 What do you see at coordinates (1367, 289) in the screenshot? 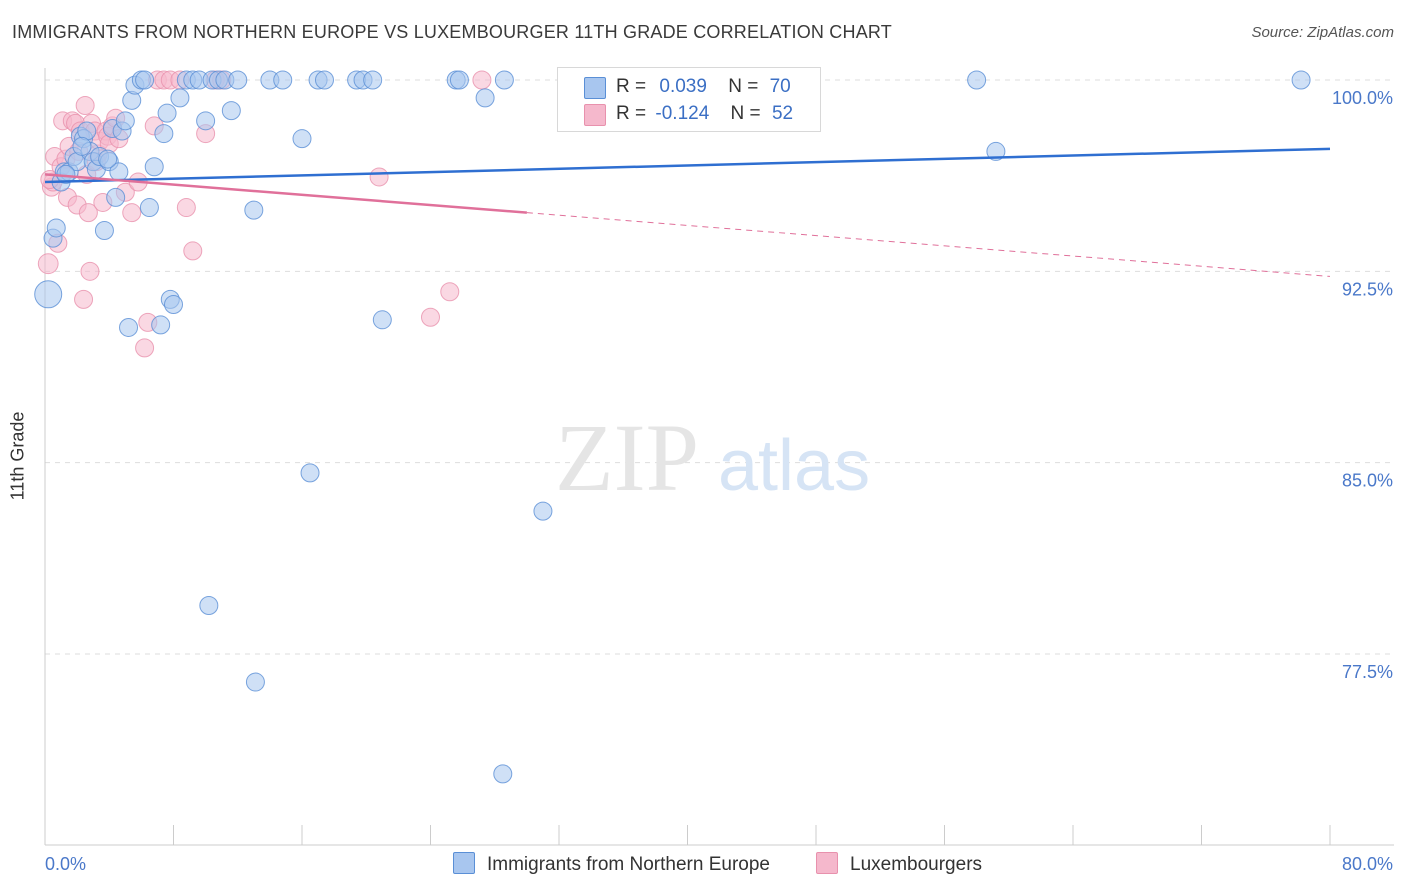
I see `y-tick-label: 92.5%` at bounding box center [1367, 289].